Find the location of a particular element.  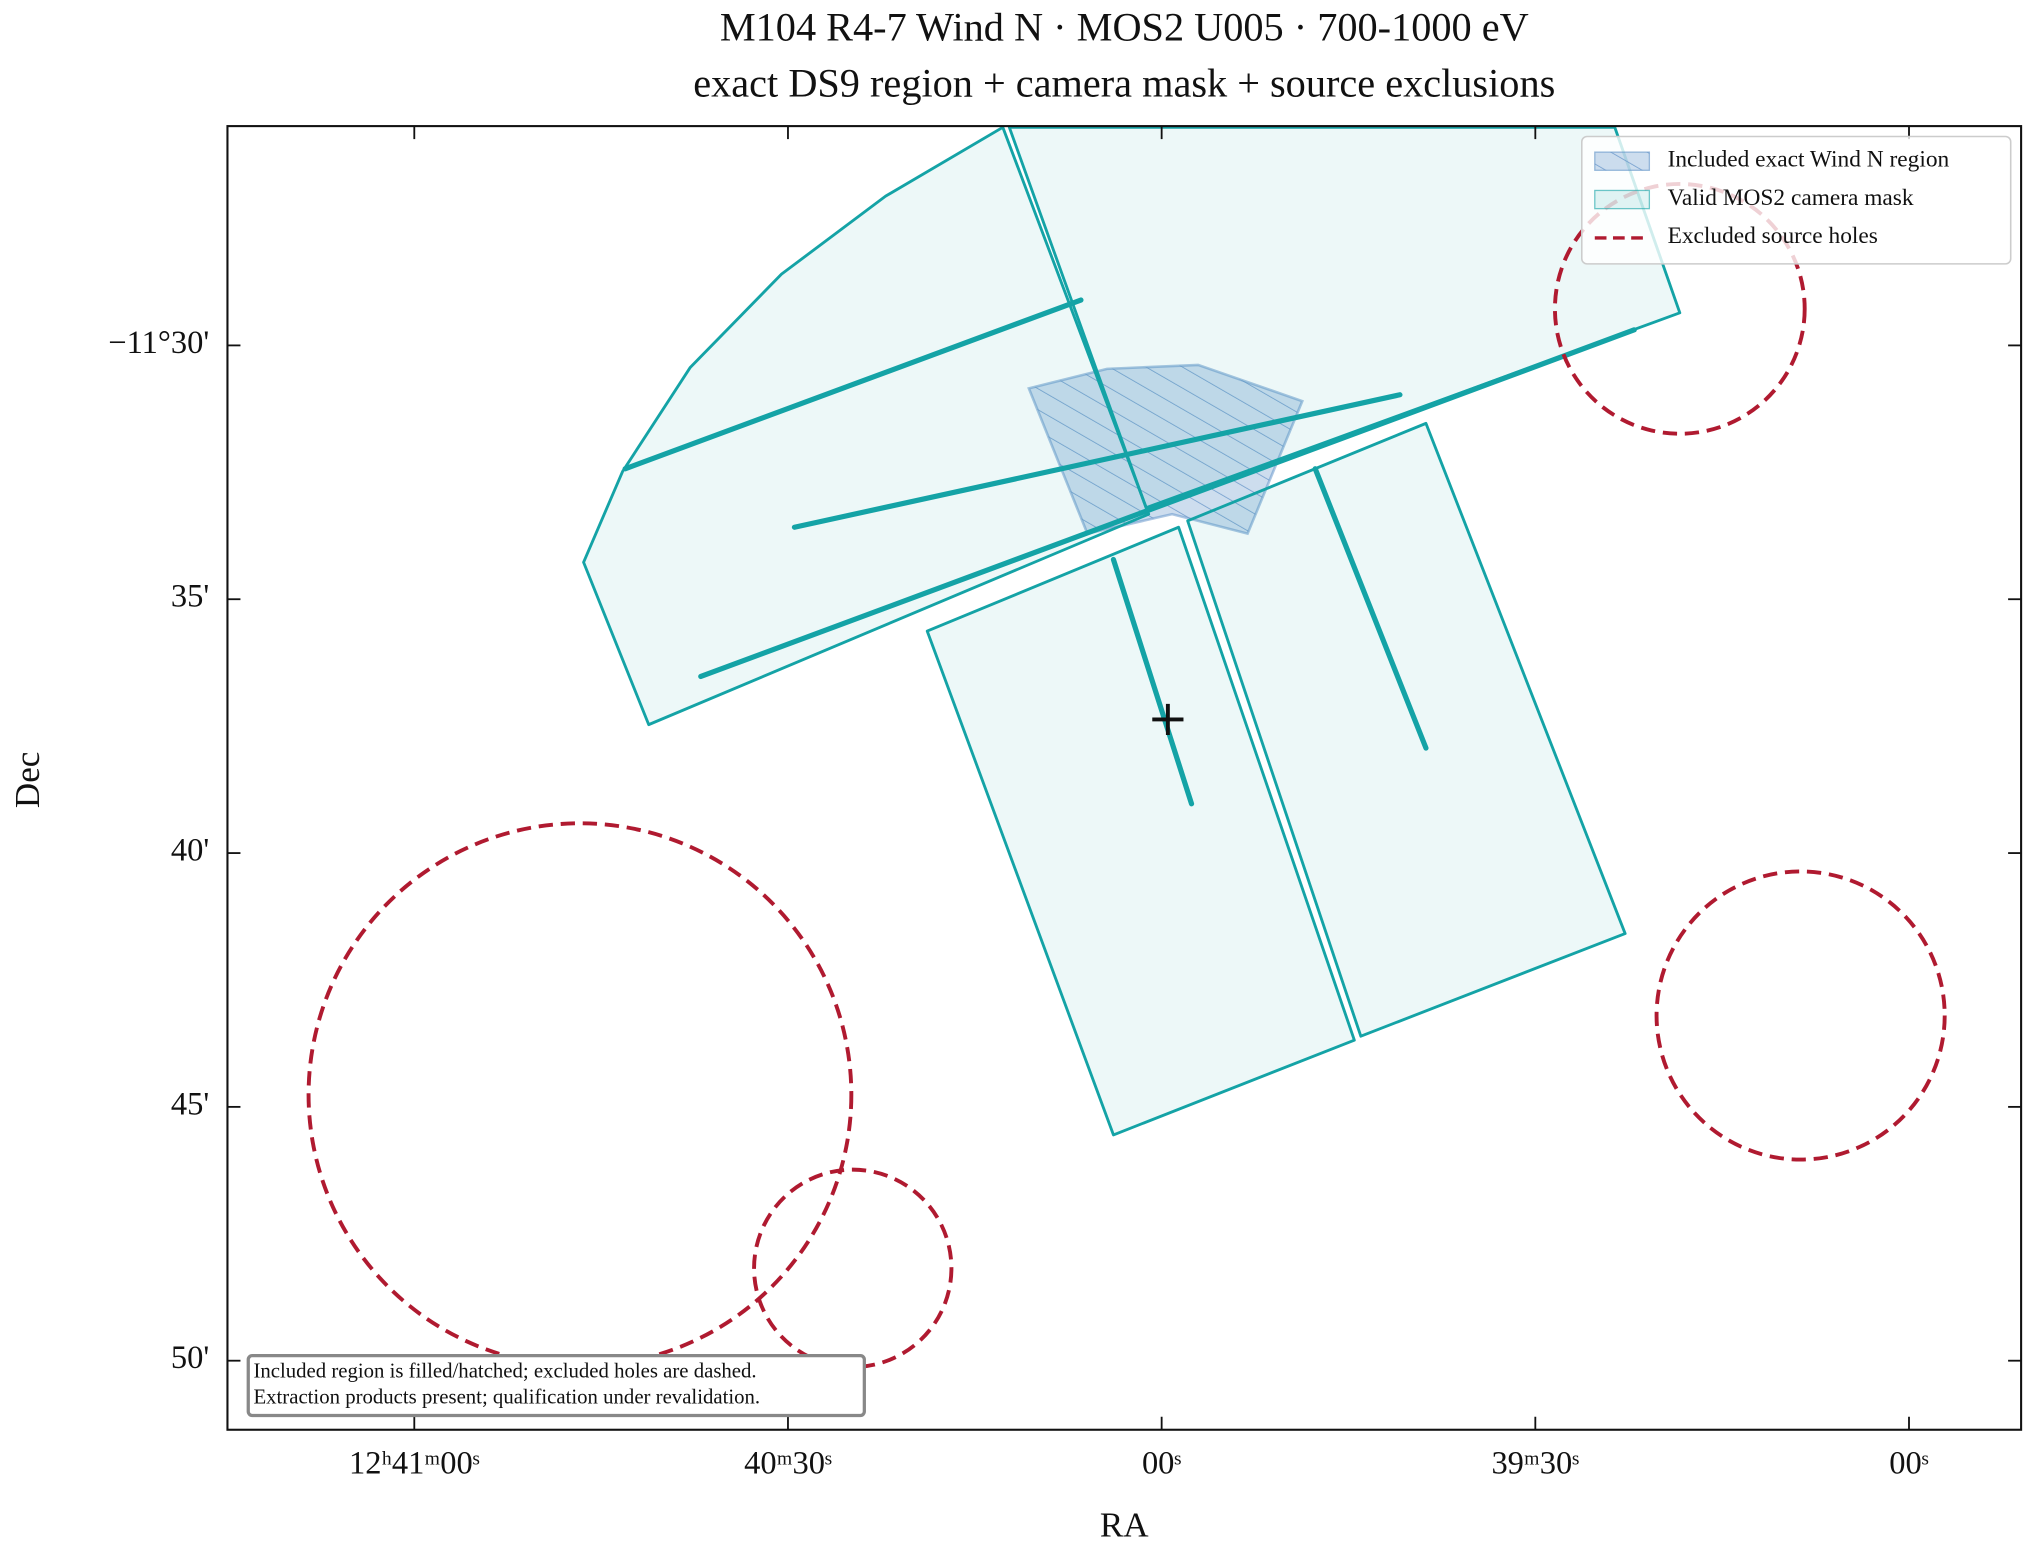

legend-label: Excluded source holes is located at coordinates (1773, 236).